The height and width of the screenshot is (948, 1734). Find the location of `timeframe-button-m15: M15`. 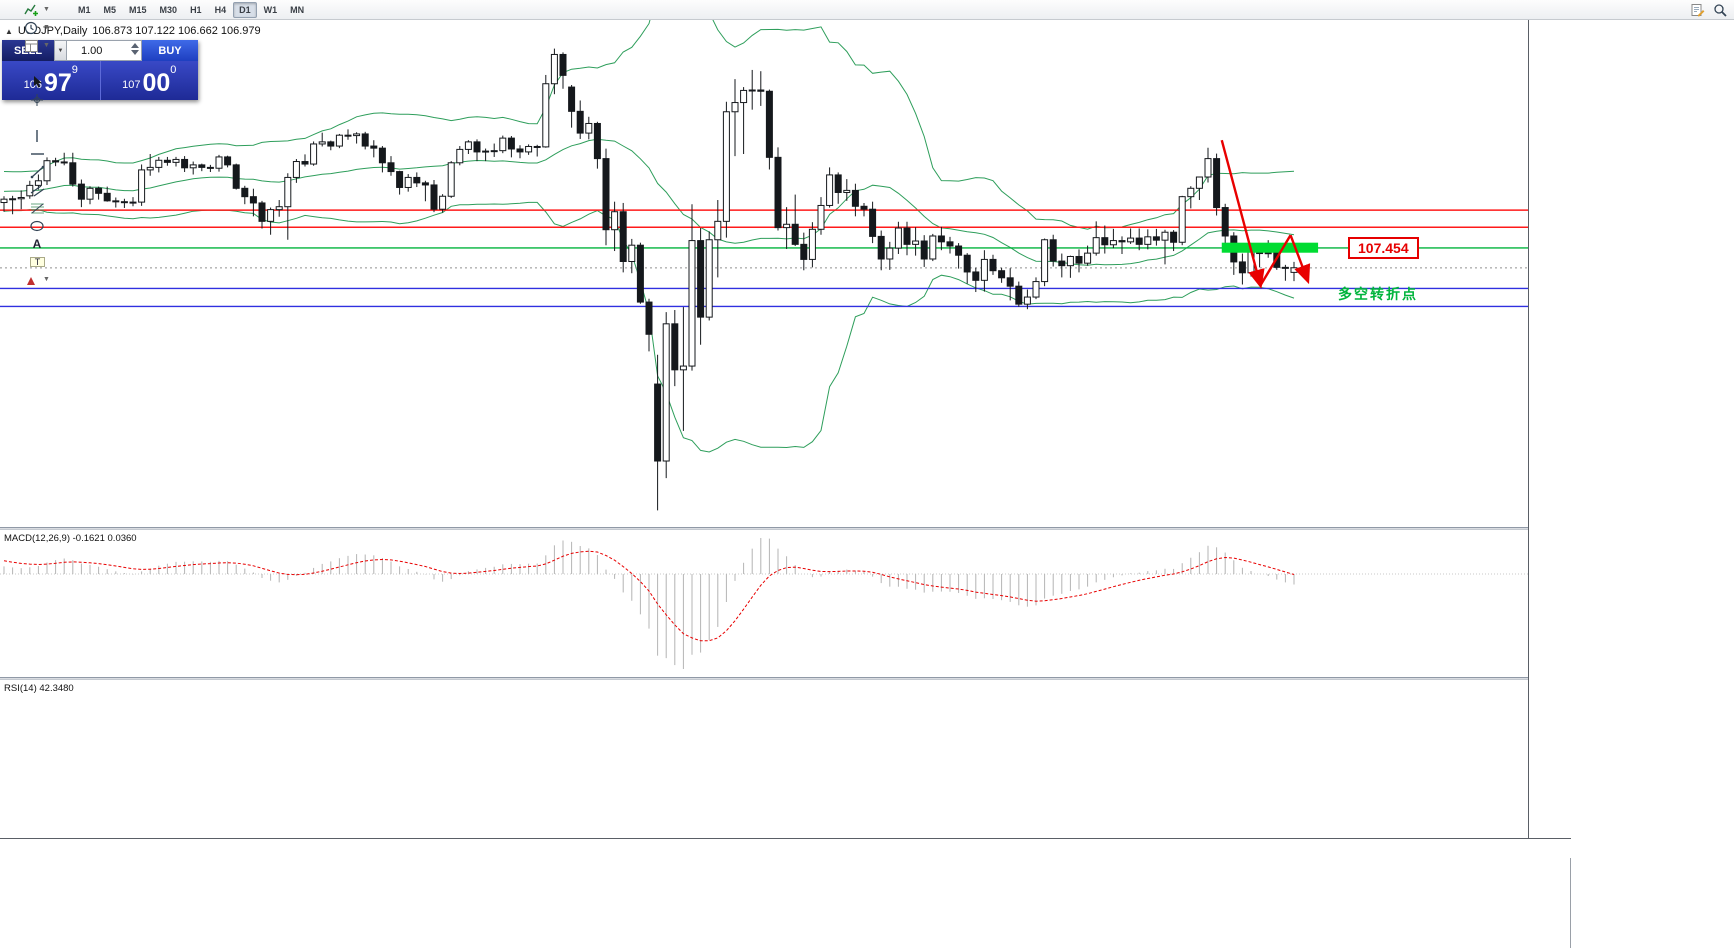

timeframe-button-m15: M15 is located at coordinates (138, 9).